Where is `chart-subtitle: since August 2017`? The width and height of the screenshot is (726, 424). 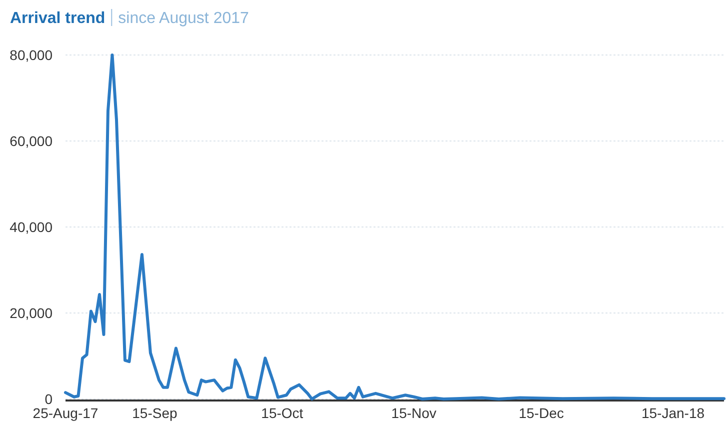
chart-subtitle: since August 2017 is located at coordinates (184, 18).